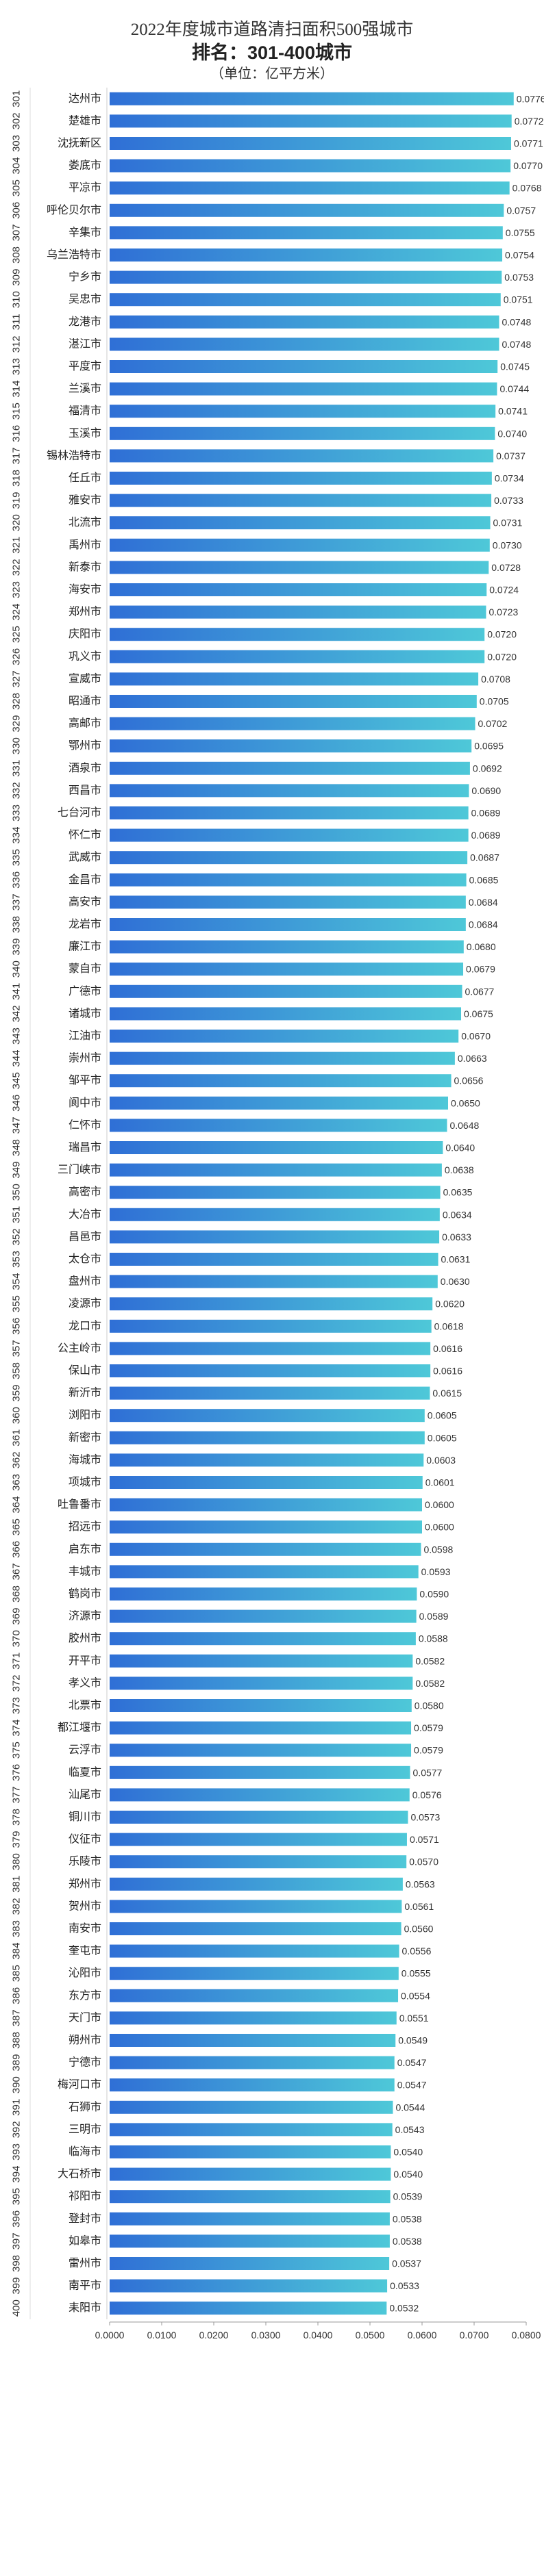 The width and height of the screenshot is (544, 2576). Describe the element at coordinates (85, 1973) in the screenshot. I see `category-label: 沁阳市` at that location.